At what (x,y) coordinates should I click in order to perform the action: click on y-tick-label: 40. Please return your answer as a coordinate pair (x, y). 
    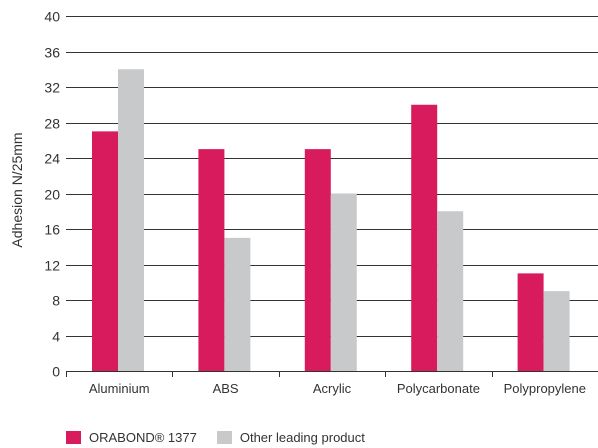
    Looking at the image, I should click on (52, 17).